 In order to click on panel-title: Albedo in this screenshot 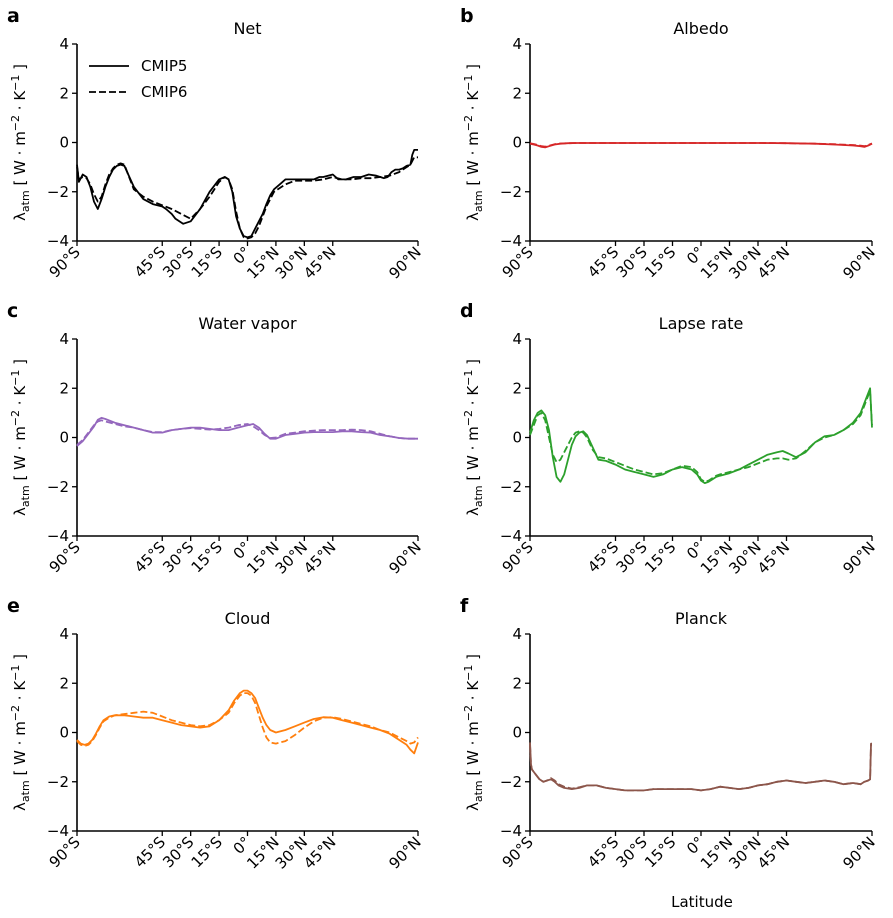, I will do `click(700, 28)`.